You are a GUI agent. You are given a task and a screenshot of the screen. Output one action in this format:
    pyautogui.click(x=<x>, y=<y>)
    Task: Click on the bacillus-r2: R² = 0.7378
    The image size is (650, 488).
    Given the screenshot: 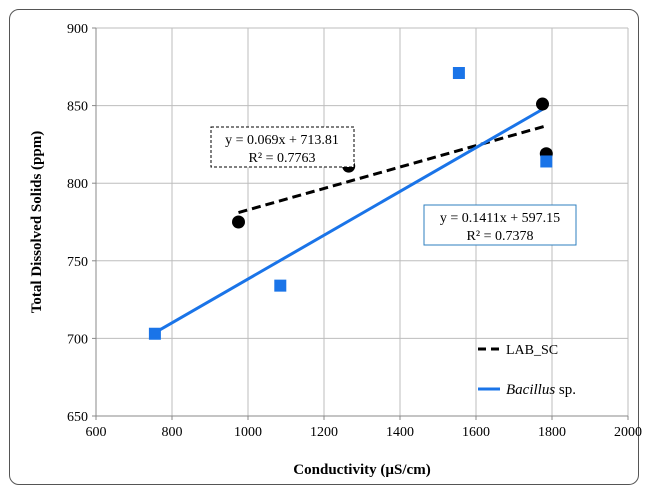 What is the action you would take?
    pyautogui.click(x=500, y=236)
    